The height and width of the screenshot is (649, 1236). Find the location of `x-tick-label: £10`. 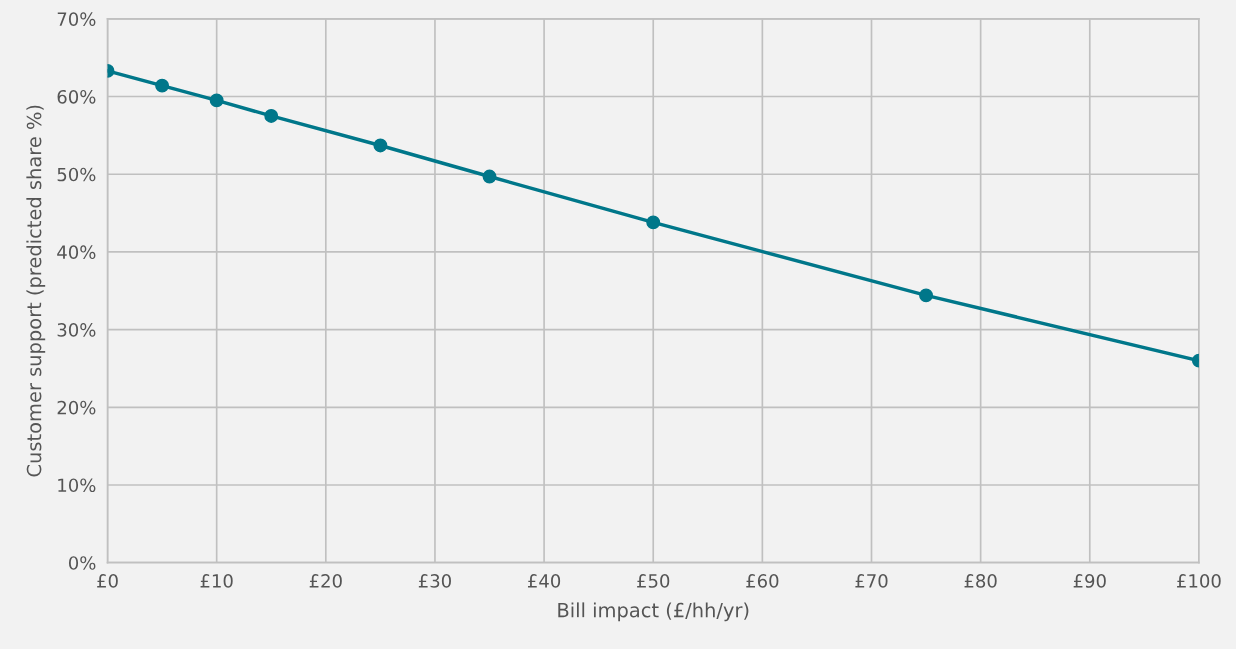

x-tick-label: £10 is located at coordinates (216, 581).